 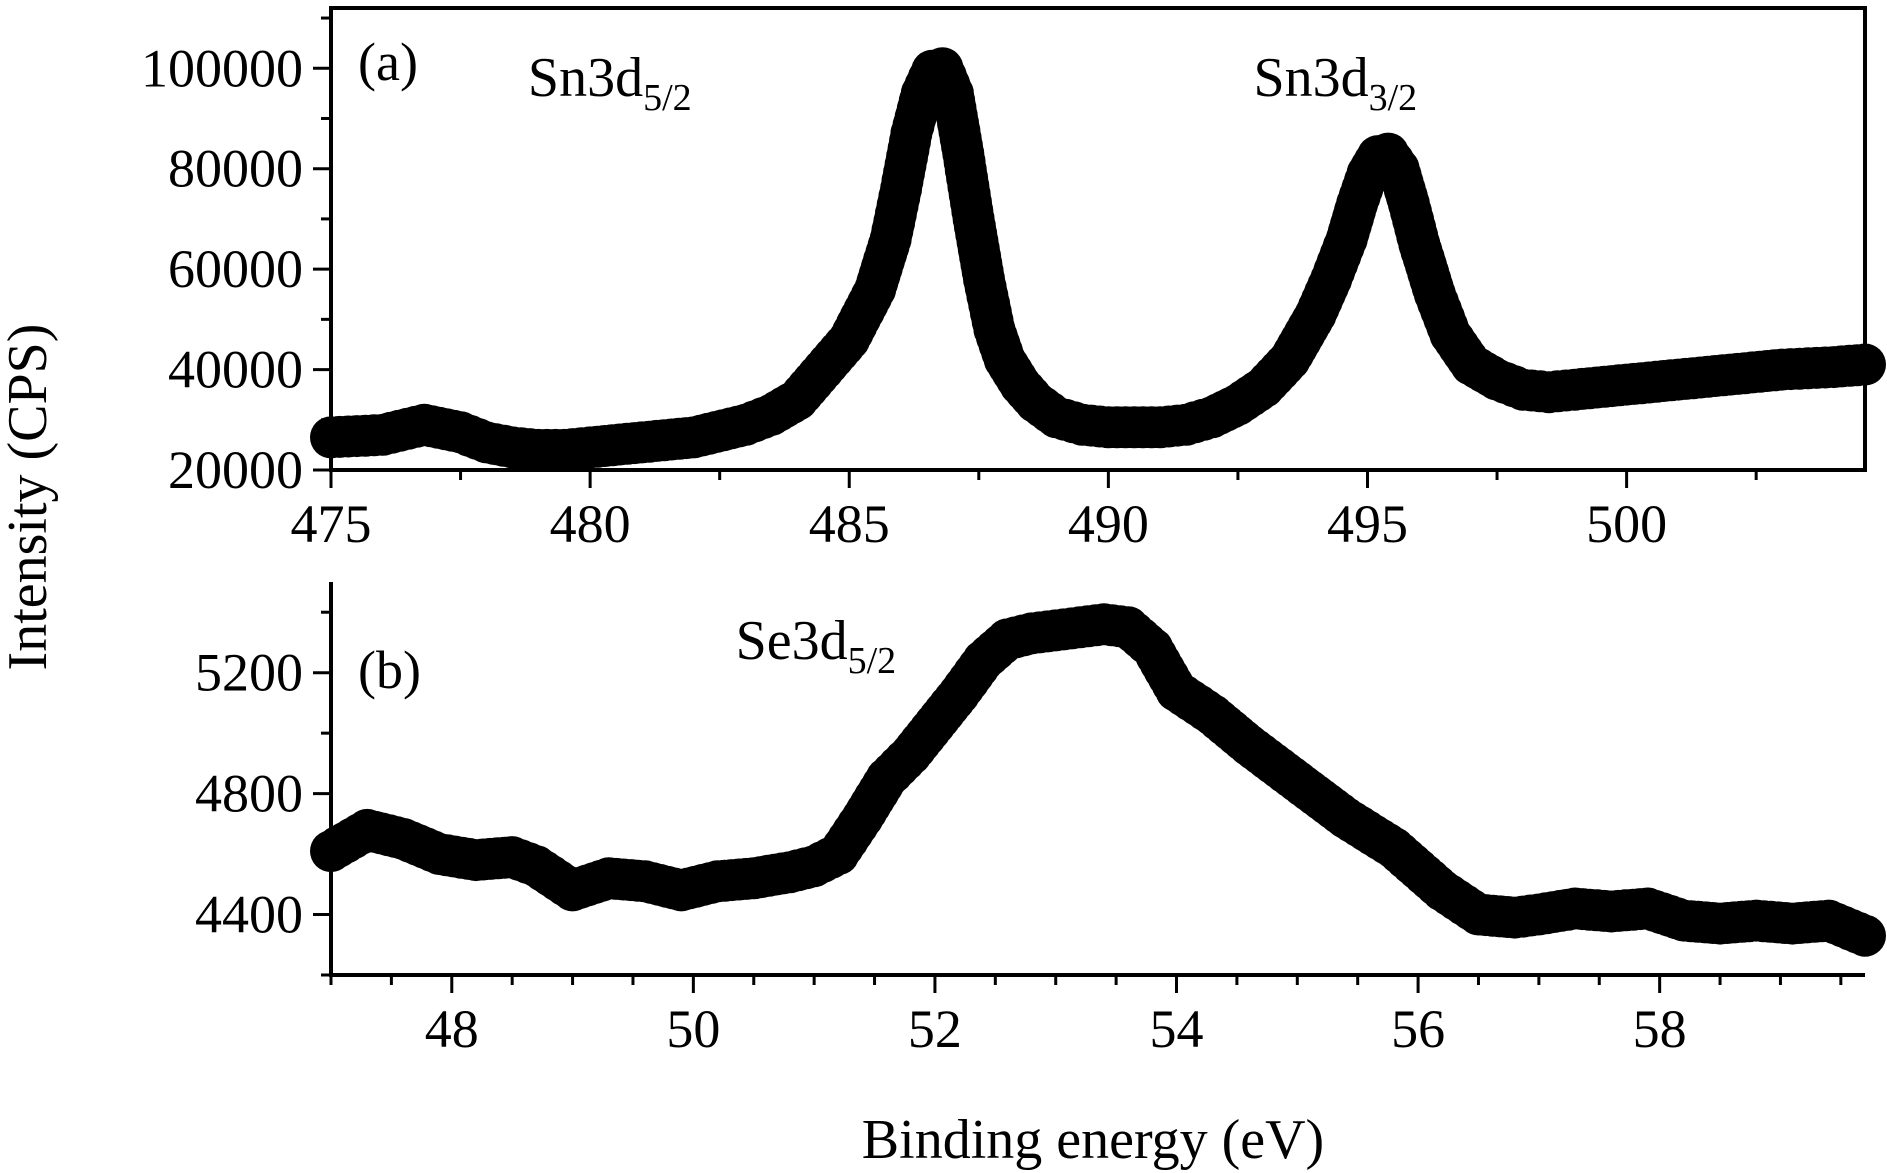 I want to click on panel-a-tag: (a), so click(x=388, y=62).